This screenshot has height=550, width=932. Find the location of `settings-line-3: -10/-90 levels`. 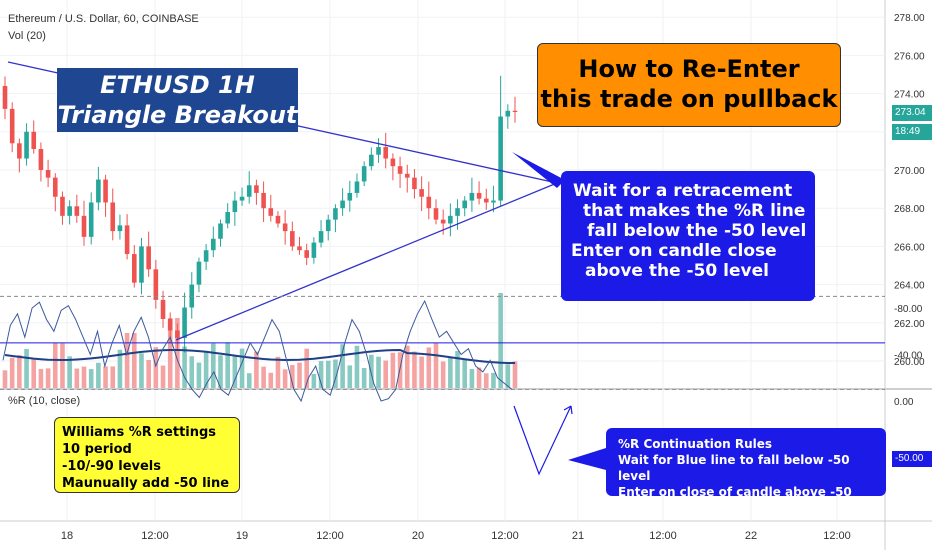

settings-line-3: -10/-90 levels is located at coordinates (112, 466).